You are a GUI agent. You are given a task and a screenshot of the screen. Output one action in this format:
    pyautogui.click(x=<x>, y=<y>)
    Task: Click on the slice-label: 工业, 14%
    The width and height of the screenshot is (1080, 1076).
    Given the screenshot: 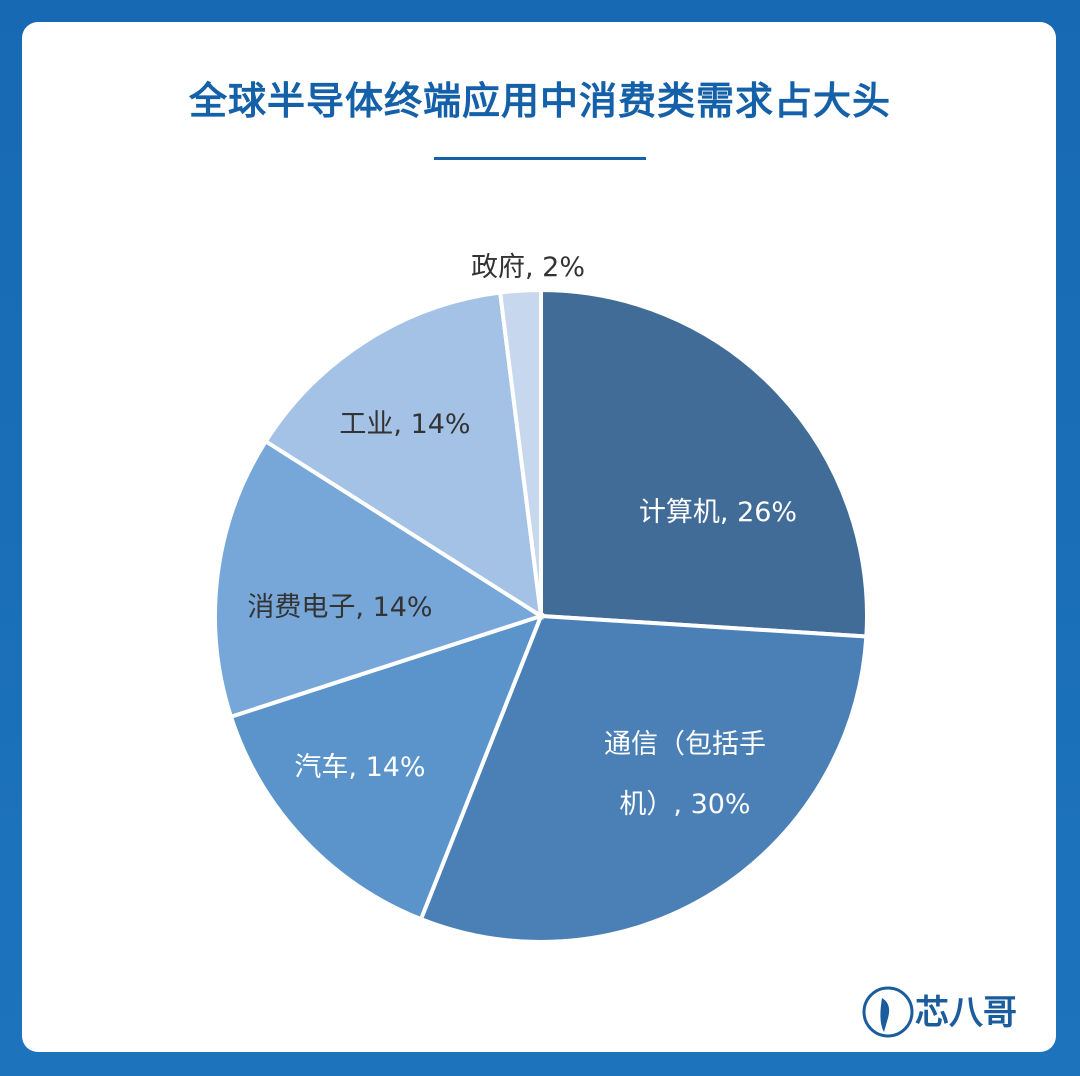 What is the action you would take?
    pyautogui.click(x=405, y=424)
    